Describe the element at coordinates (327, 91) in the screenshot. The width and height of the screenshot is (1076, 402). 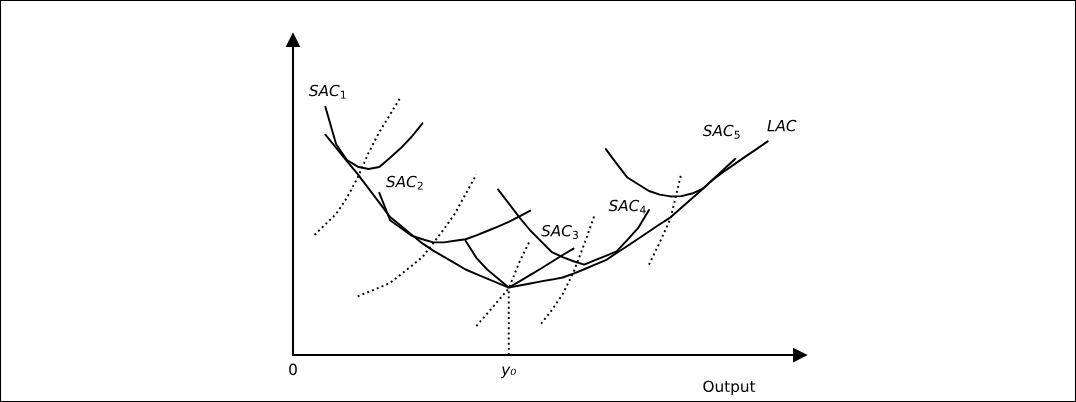
I see `series-label: SAC$_{1}$` at that location.